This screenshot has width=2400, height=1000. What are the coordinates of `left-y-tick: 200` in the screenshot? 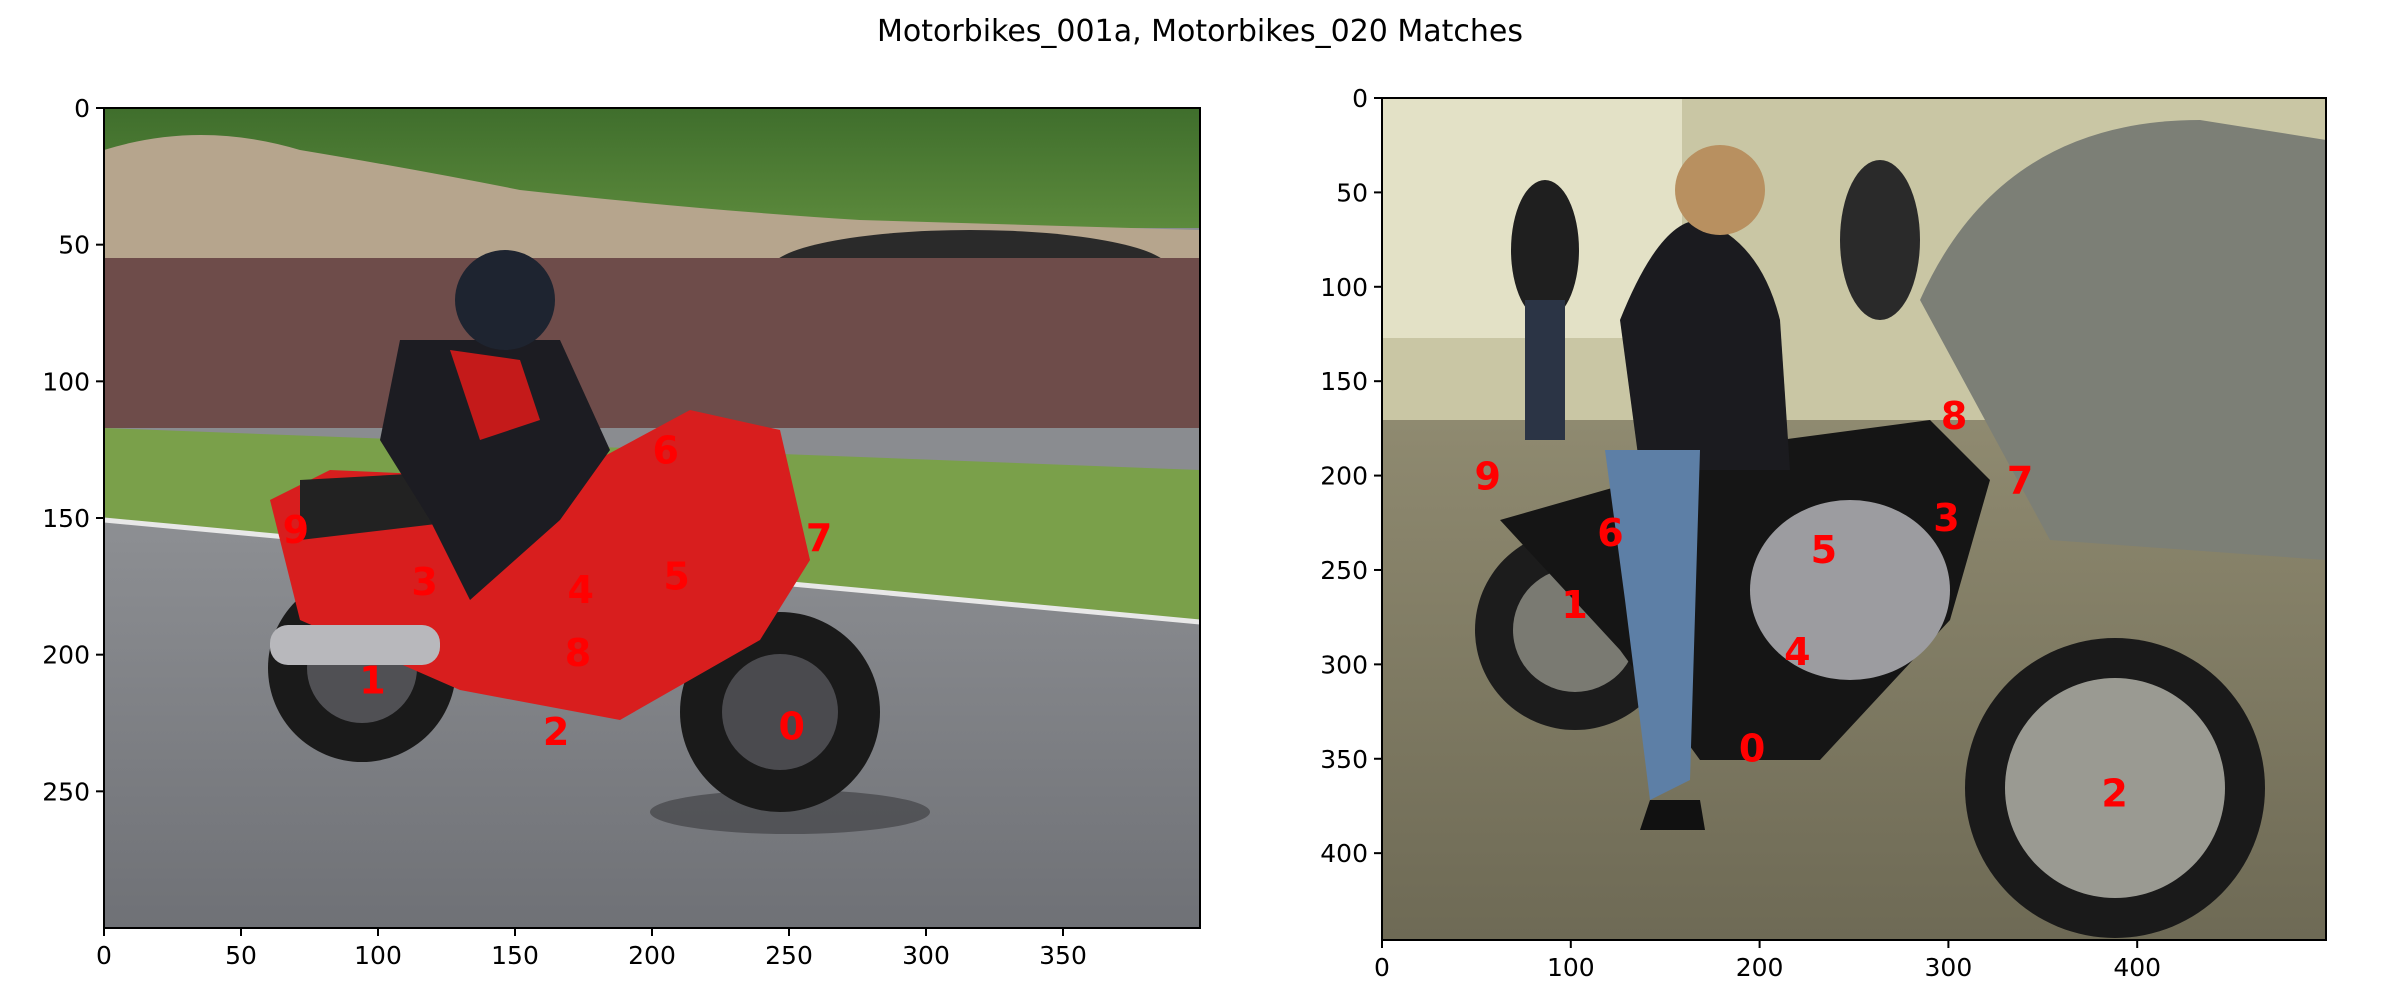 It's located at (73, 655).